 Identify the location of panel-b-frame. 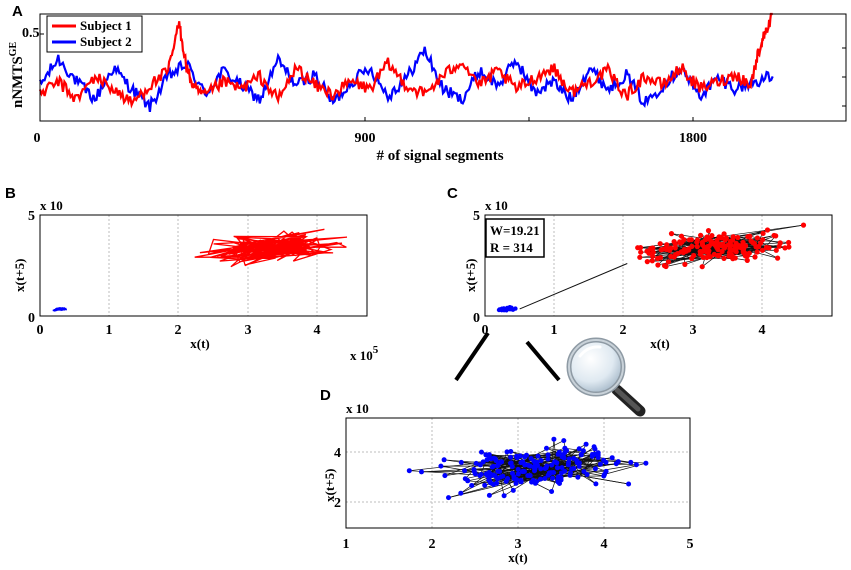
(203, 265).